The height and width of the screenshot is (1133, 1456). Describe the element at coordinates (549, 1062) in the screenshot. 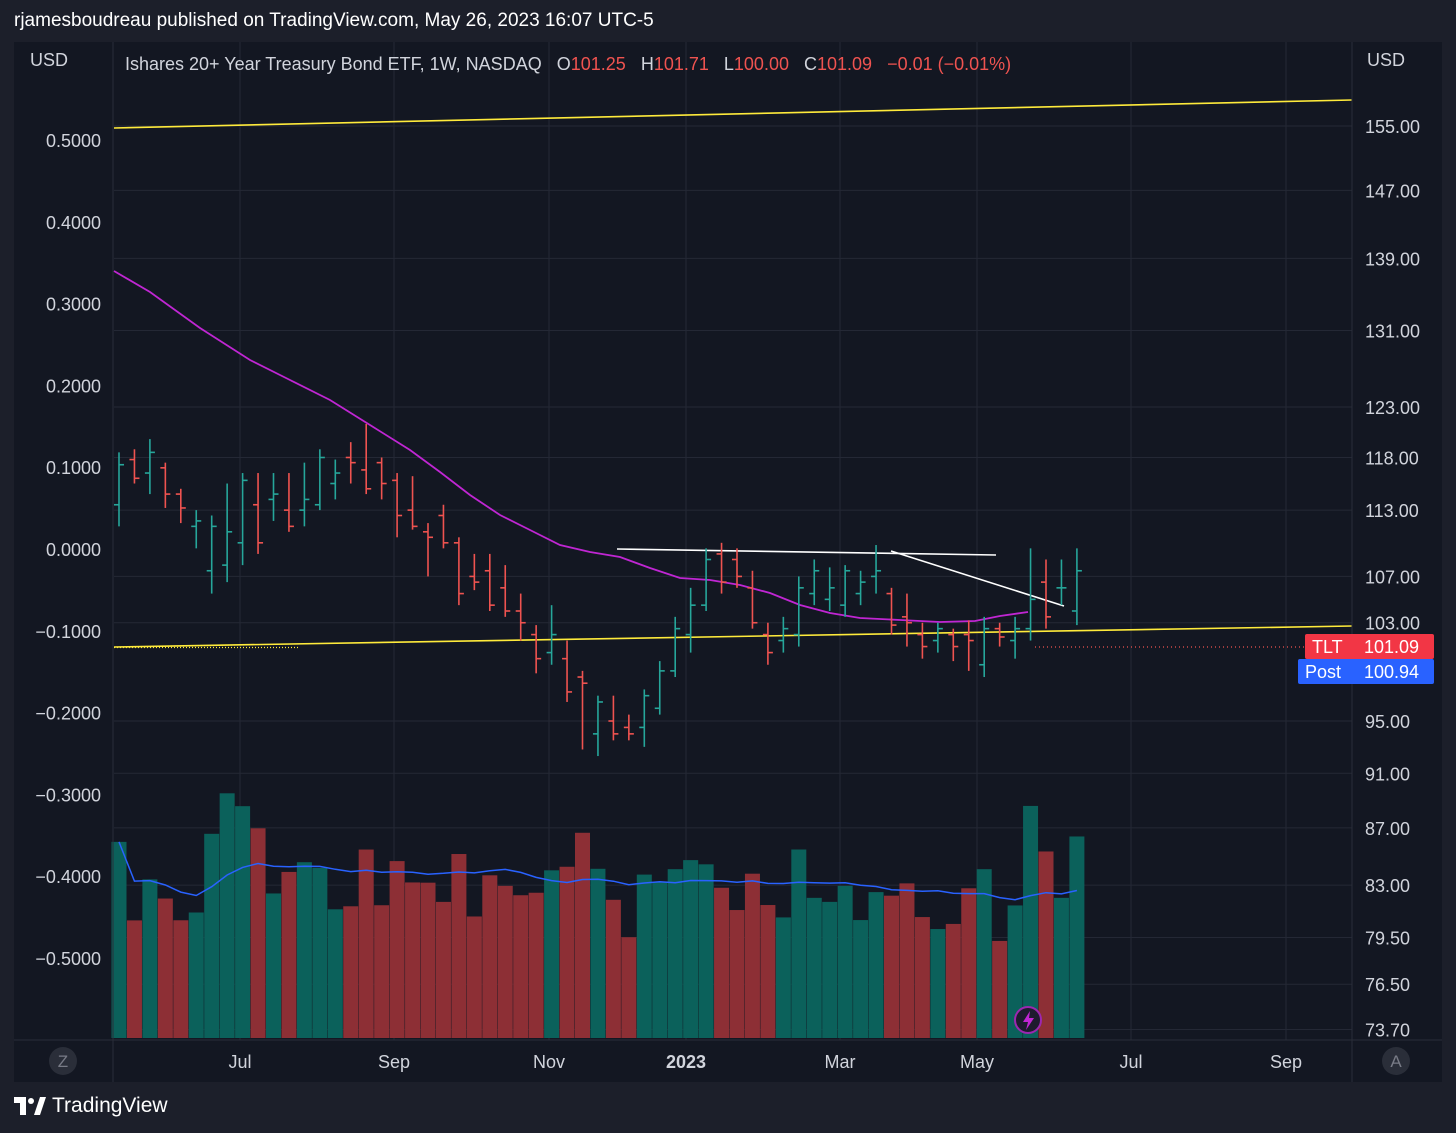

I see `time-axis-tick: Nov` at that location.